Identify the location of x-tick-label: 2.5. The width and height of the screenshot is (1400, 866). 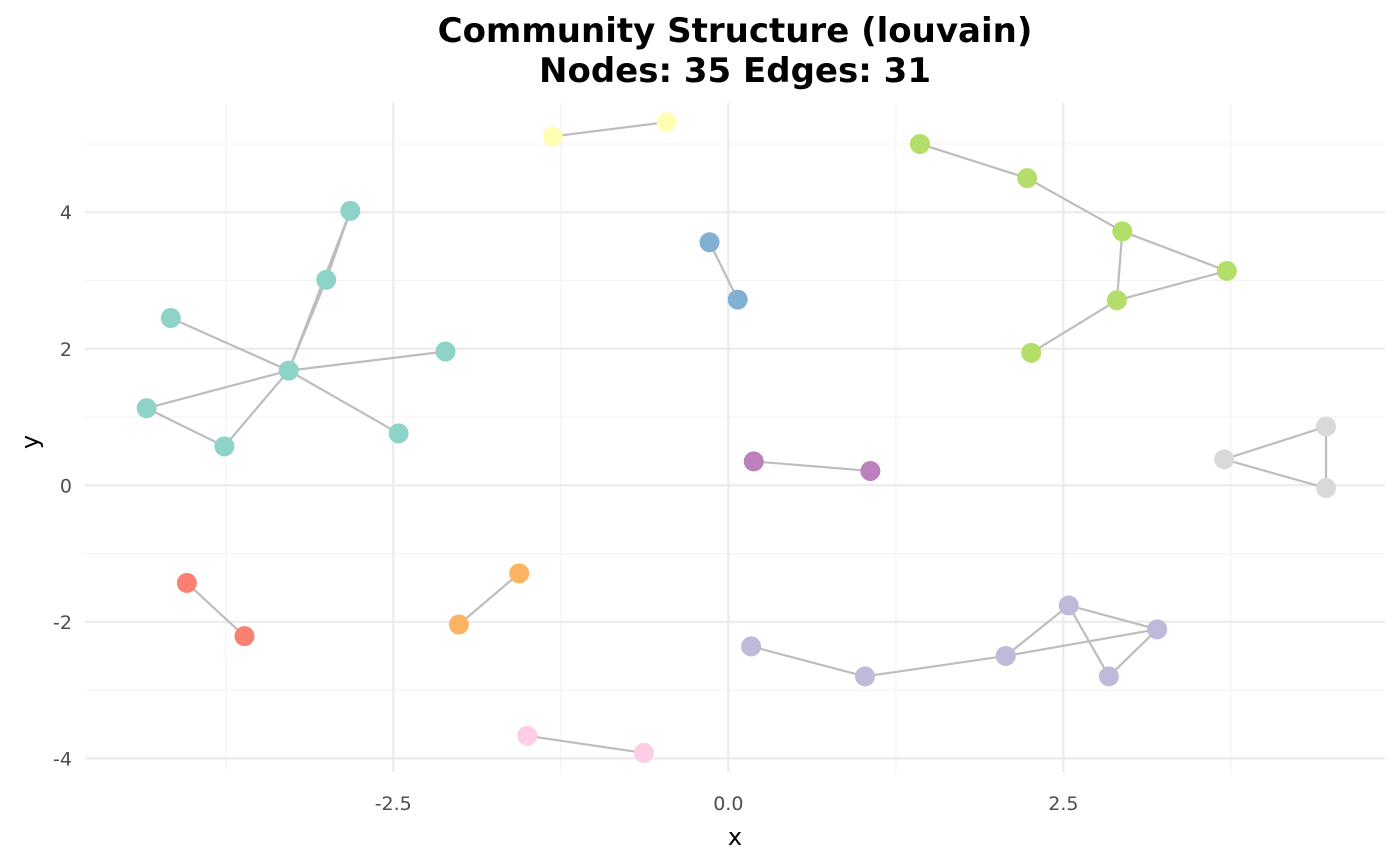
(1063, 804).